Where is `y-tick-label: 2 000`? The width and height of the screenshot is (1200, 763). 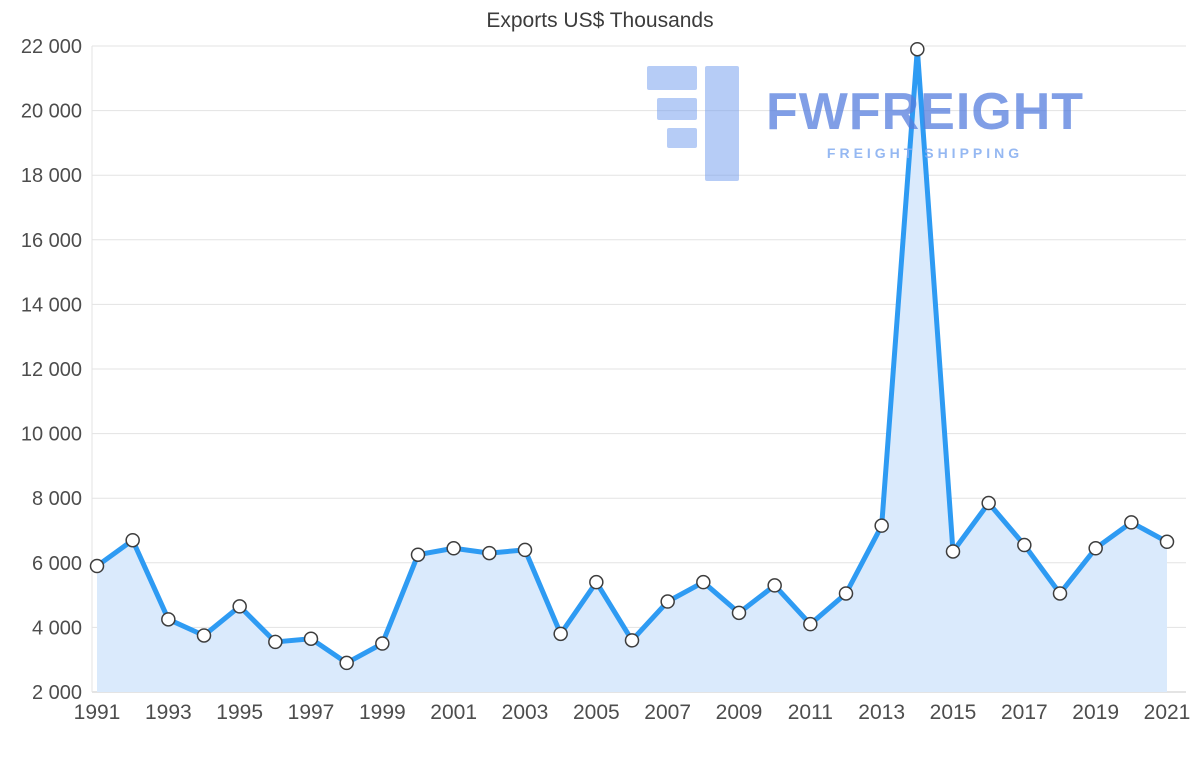 y-tick-label: 2 000 is located at coordinates (57, 693).